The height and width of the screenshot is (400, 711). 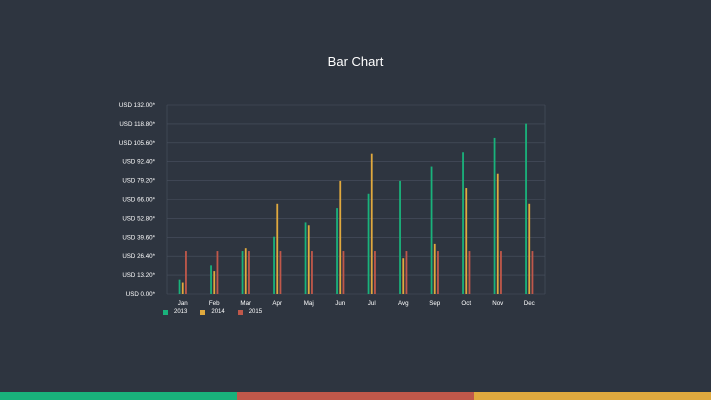 I want to click on x-tick-label: Avg, so click(x=403, y=303).